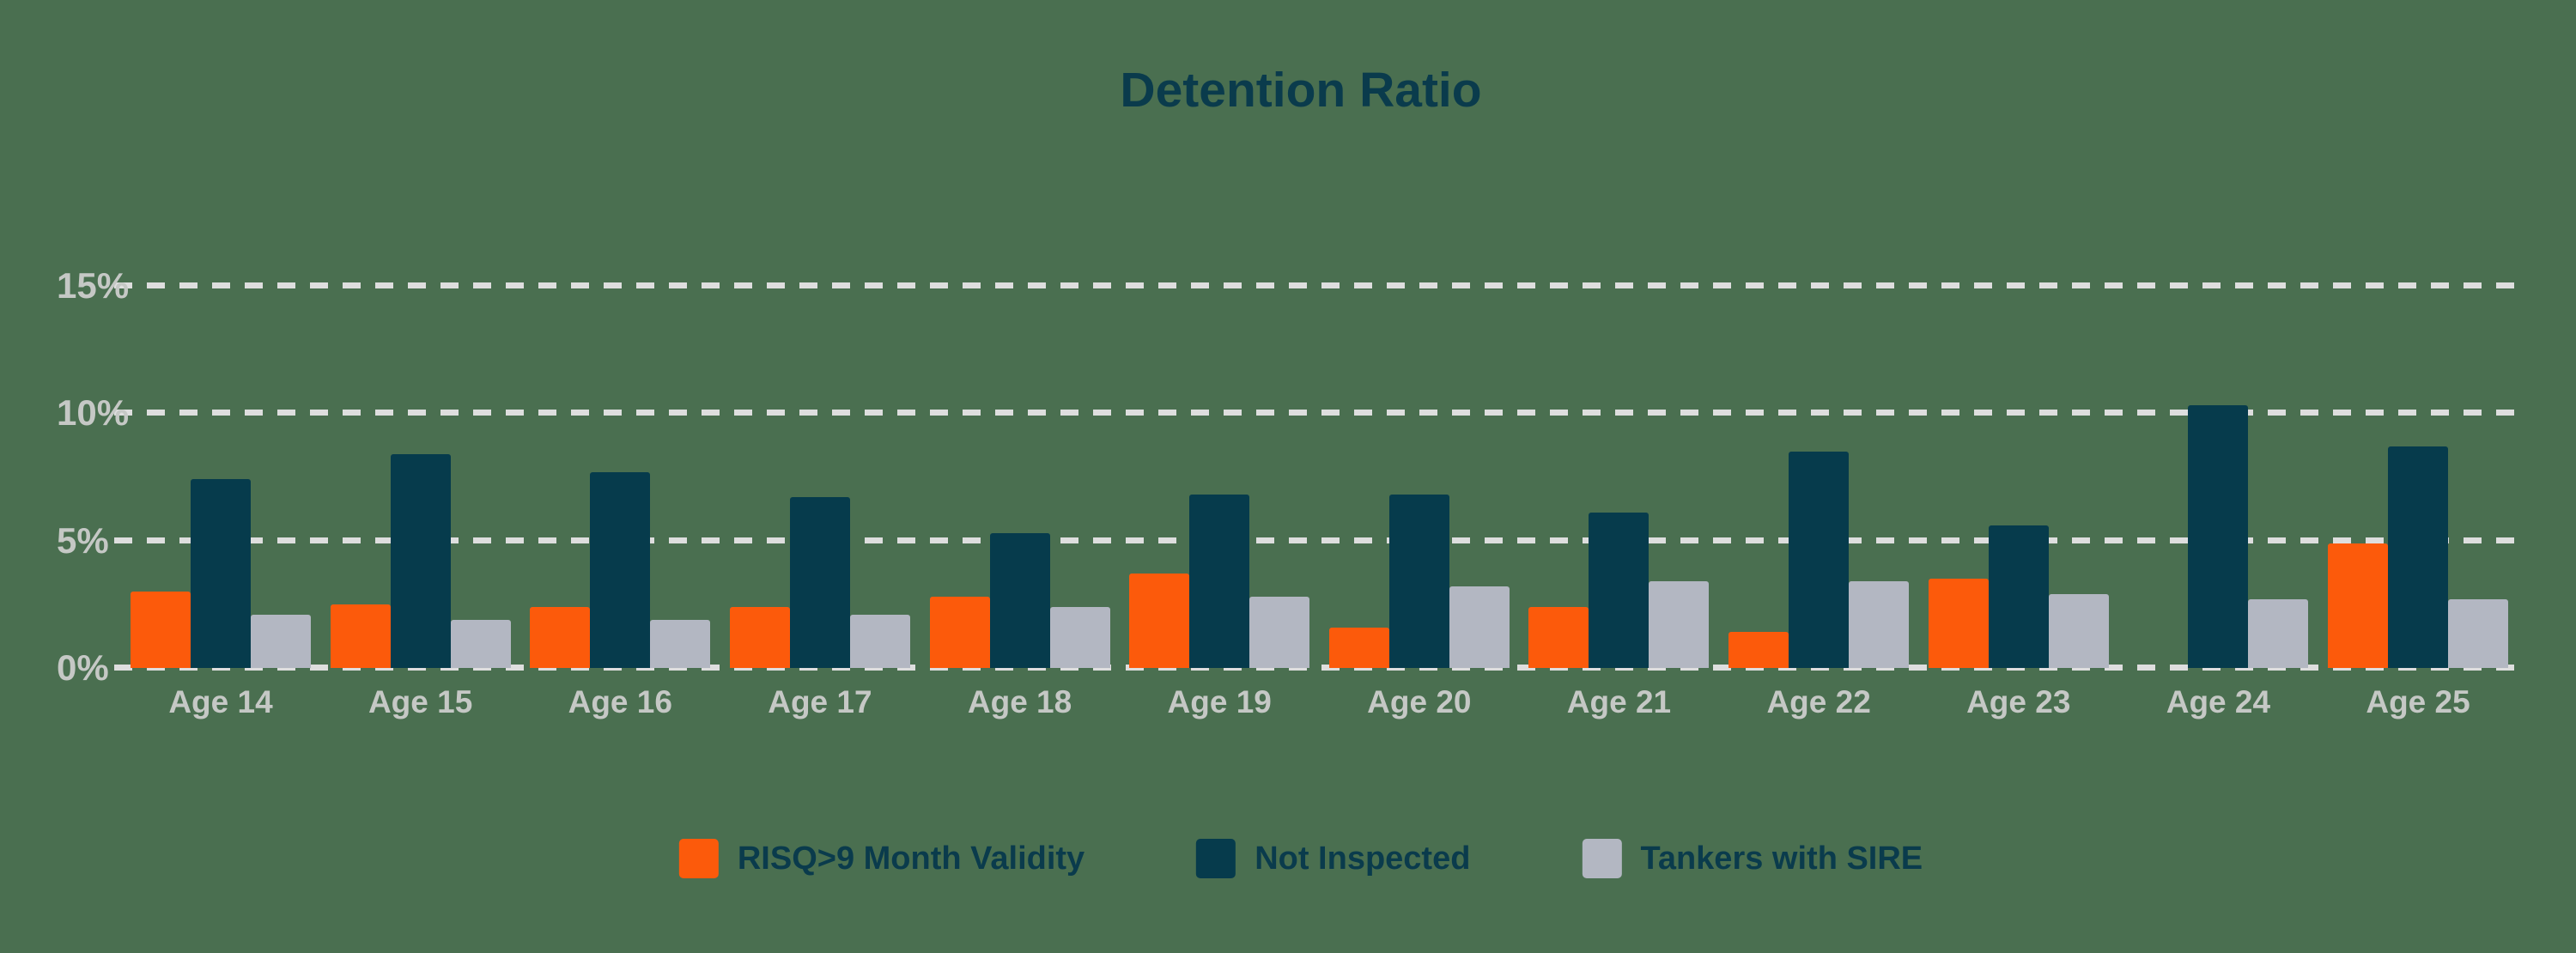 This screenshot has height=953, width=2576. What do you see at coordinates (620, 701) in the screenshot?
I see `x-axis-category-label: Age 16` at bounding box center [620, 701].